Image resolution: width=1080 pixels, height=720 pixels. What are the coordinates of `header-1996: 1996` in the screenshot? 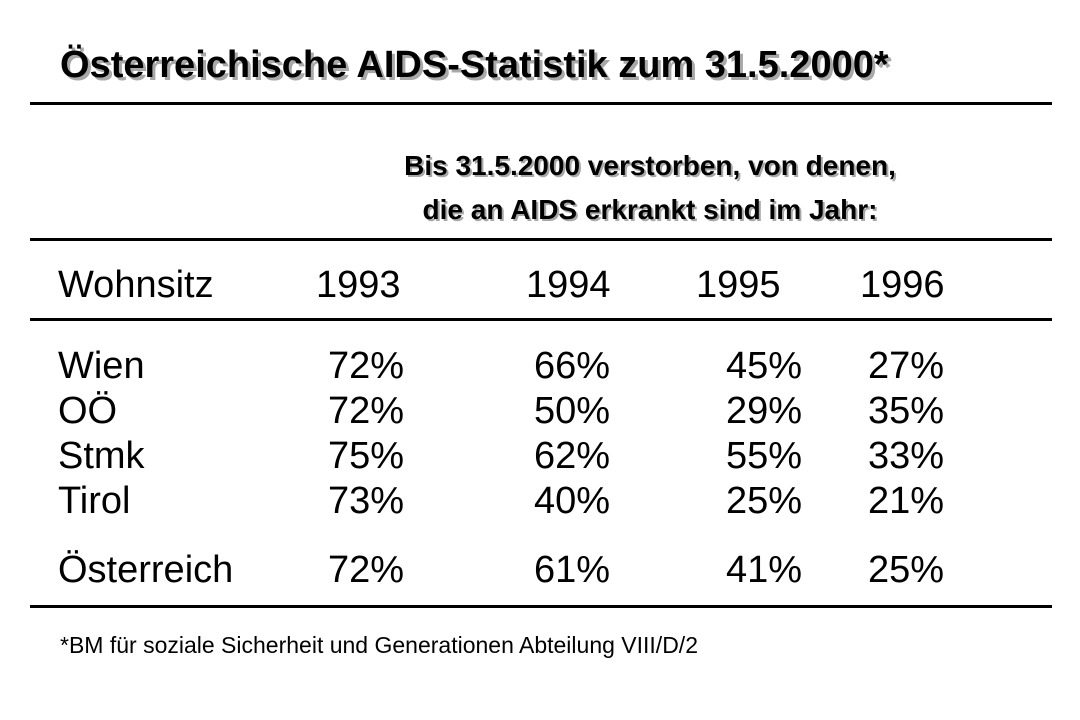 It's located at (902, 285).